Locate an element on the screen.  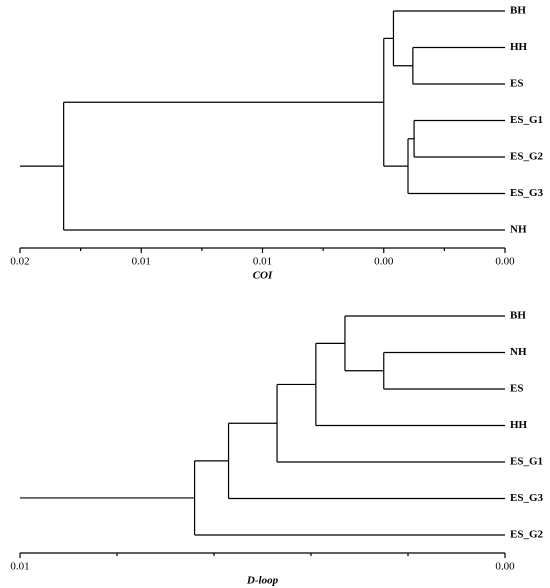
x-axis-title: D-loop is located at coordinates (262, 581).